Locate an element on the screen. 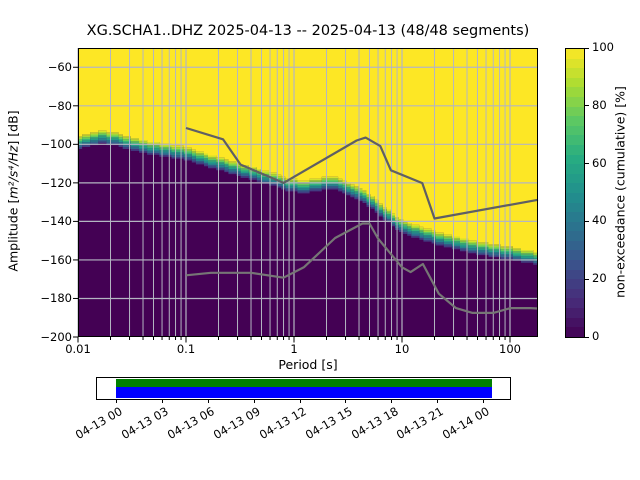 The width and height of the screenshot is (640, 480). colorbar-tick-label: 100 is located at coordinates (603, 47).